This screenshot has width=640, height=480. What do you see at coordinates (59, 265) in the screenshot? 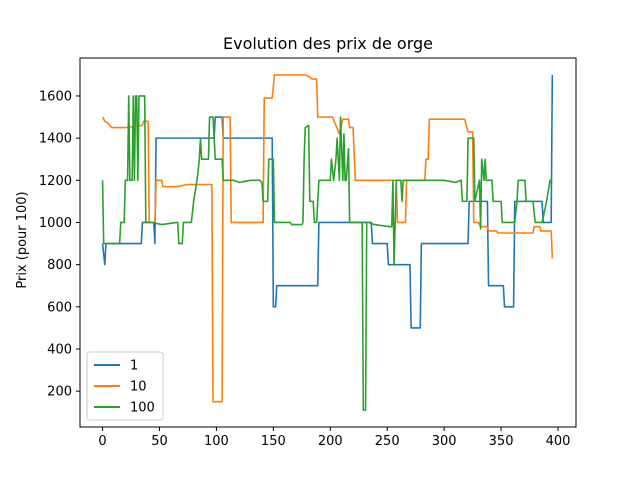
I see `y-tick-label: 800` at bounding box center [59, 265].